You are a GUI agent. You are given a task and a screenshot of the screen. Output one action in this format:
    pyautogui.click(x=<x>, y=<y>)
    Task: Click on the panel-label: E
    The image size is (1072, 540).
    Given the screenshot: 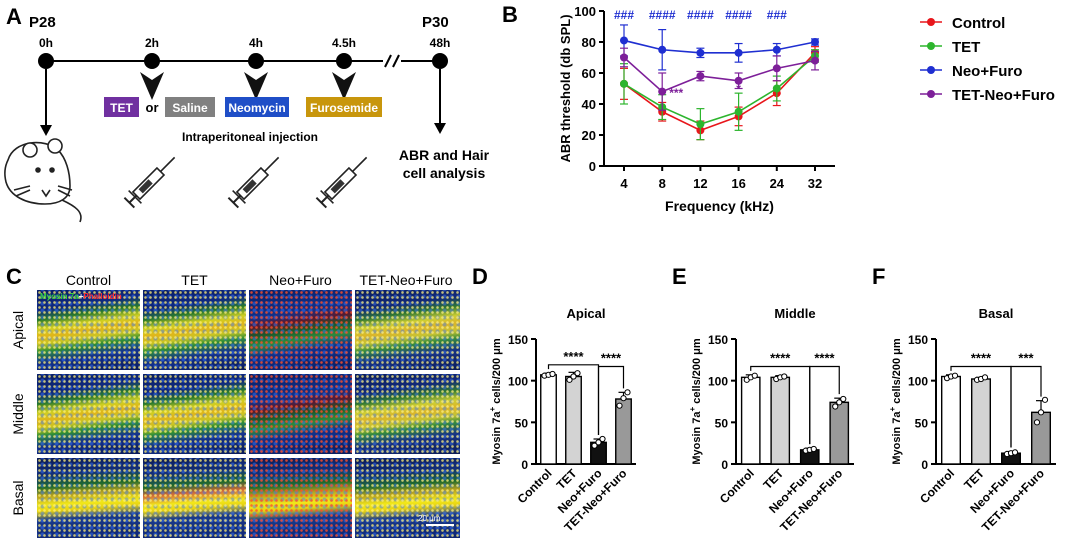 What is the action you would take?
    pyautogui.click(x=679, y=276)
    